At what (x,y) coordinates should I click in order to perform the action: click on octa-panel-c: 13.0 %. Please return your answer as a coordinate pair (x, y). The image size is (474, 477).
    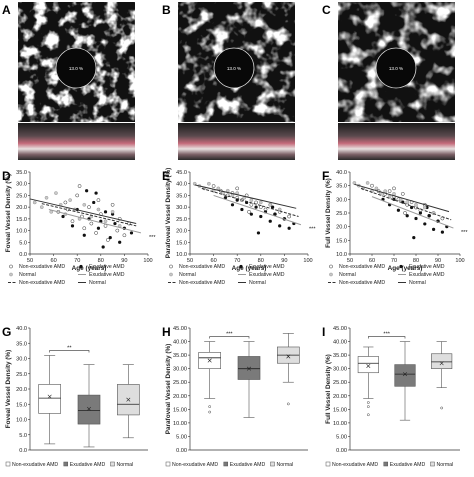
    Looking at the image, I should click on (396, 81).